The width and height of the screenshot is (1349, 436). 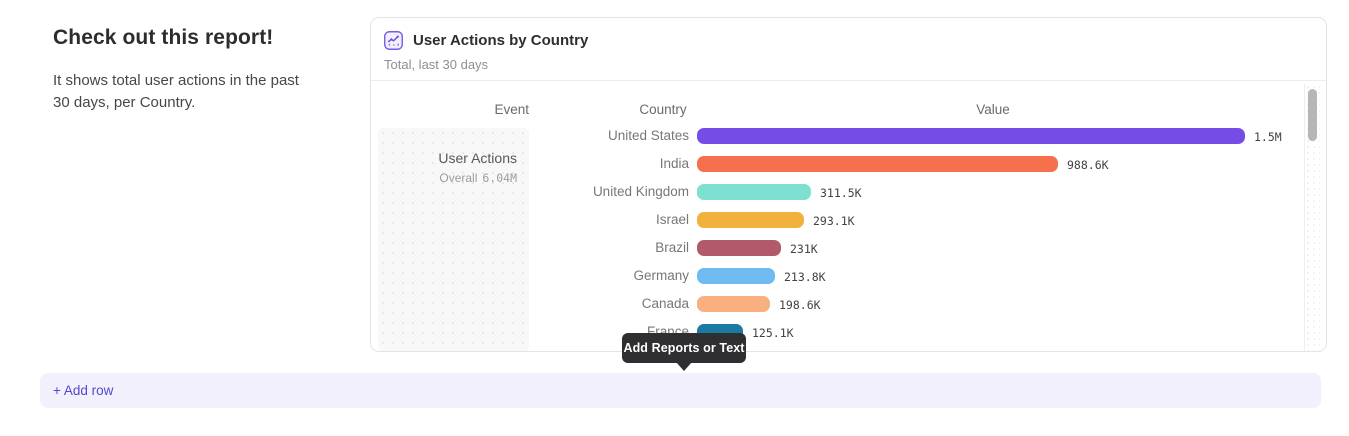 I want to click on column-header-value: Value, so click(x=993, y=109).